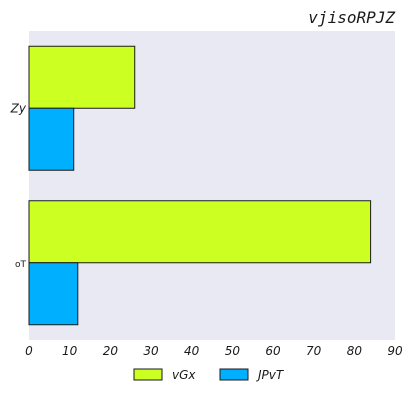 This screenshot has height=413, width=413. I want to click on bar-JPvT-oT, so click(53, 294).